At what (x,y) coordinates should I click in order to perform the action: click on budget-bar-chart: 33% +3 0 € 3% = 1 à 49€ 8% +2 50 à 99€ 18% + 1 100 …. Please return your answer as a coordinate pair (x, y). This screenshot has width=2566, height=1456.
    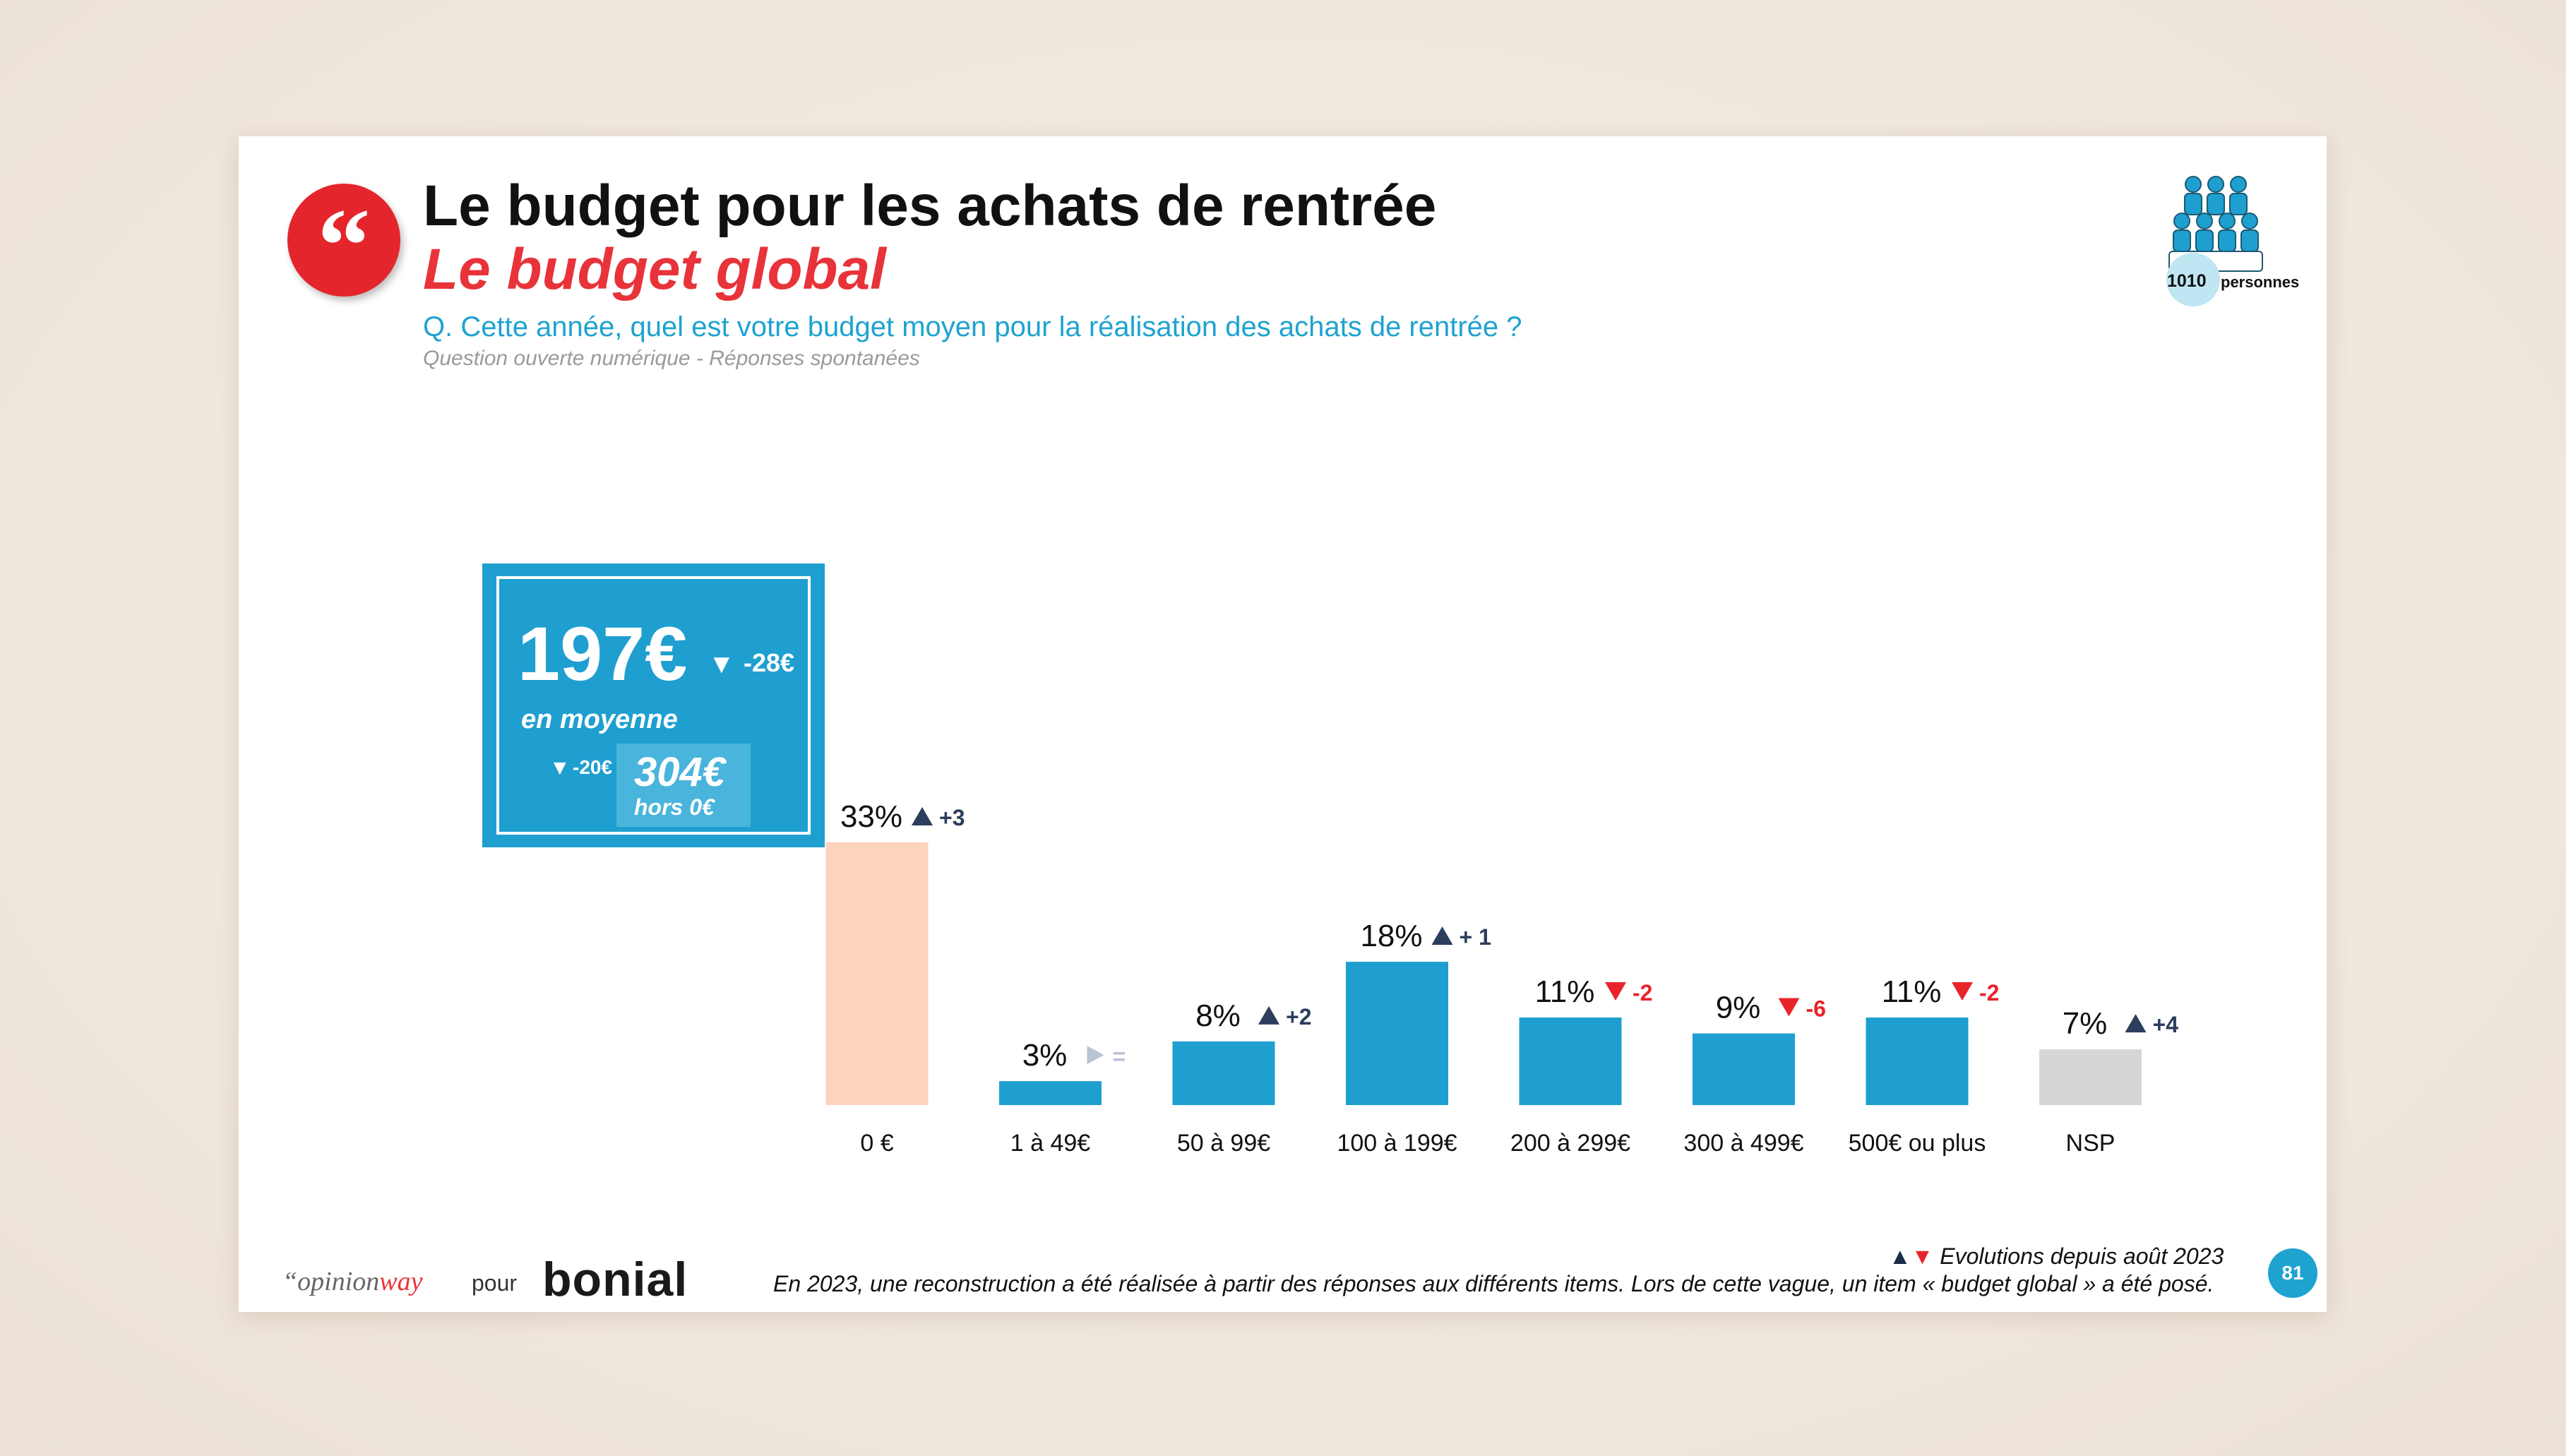
    Looking at the image, I should click on (1502, 978).